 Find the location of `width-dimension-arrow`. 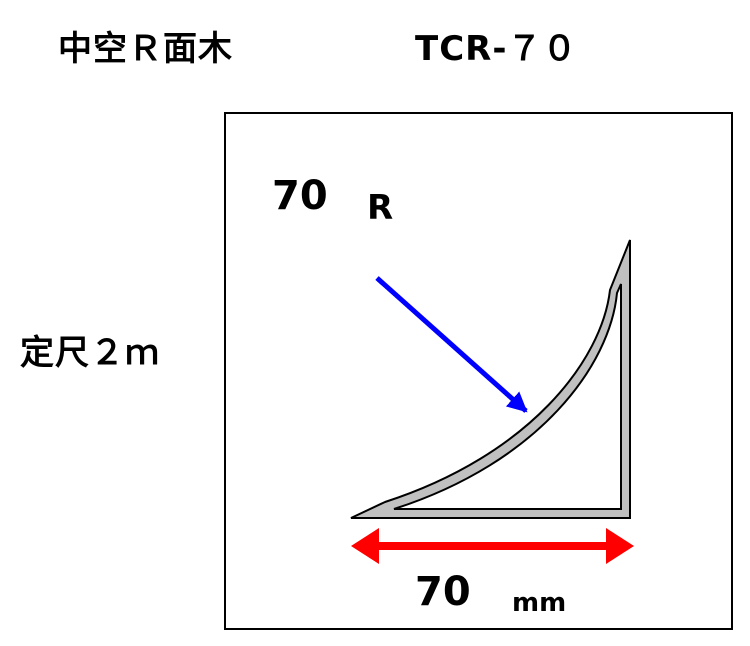

width-dimension-arrow is located at coordinates (492, 546).